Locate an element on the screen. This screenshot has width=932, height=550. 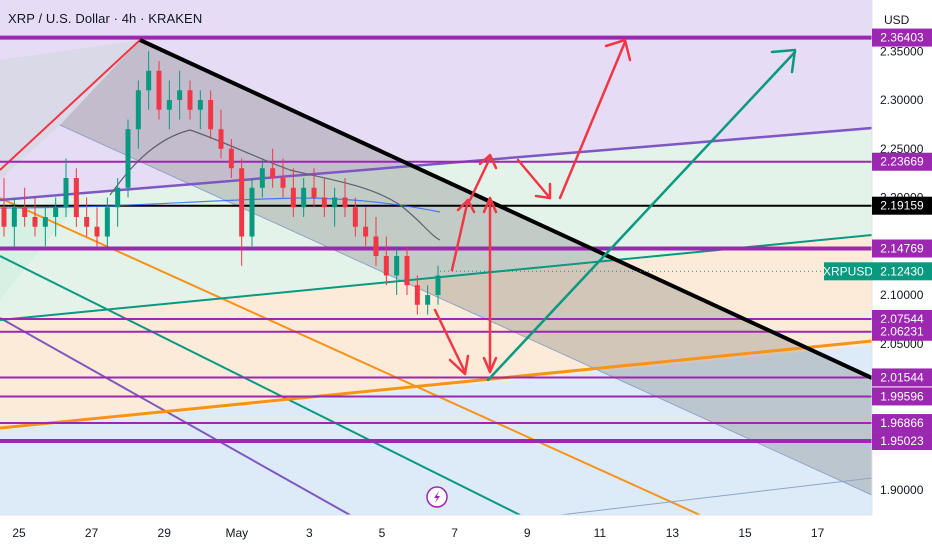
current-price-tag: XRPUSD 2.12430 is located at coordinates (877, 271).